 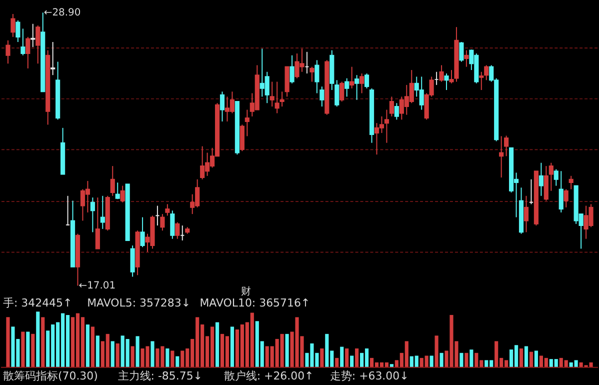 What do you see at coordinates (160, 375) in the screenshot?
I see `text: 主力线: -85.75↓` at bounding box center [160, 375].